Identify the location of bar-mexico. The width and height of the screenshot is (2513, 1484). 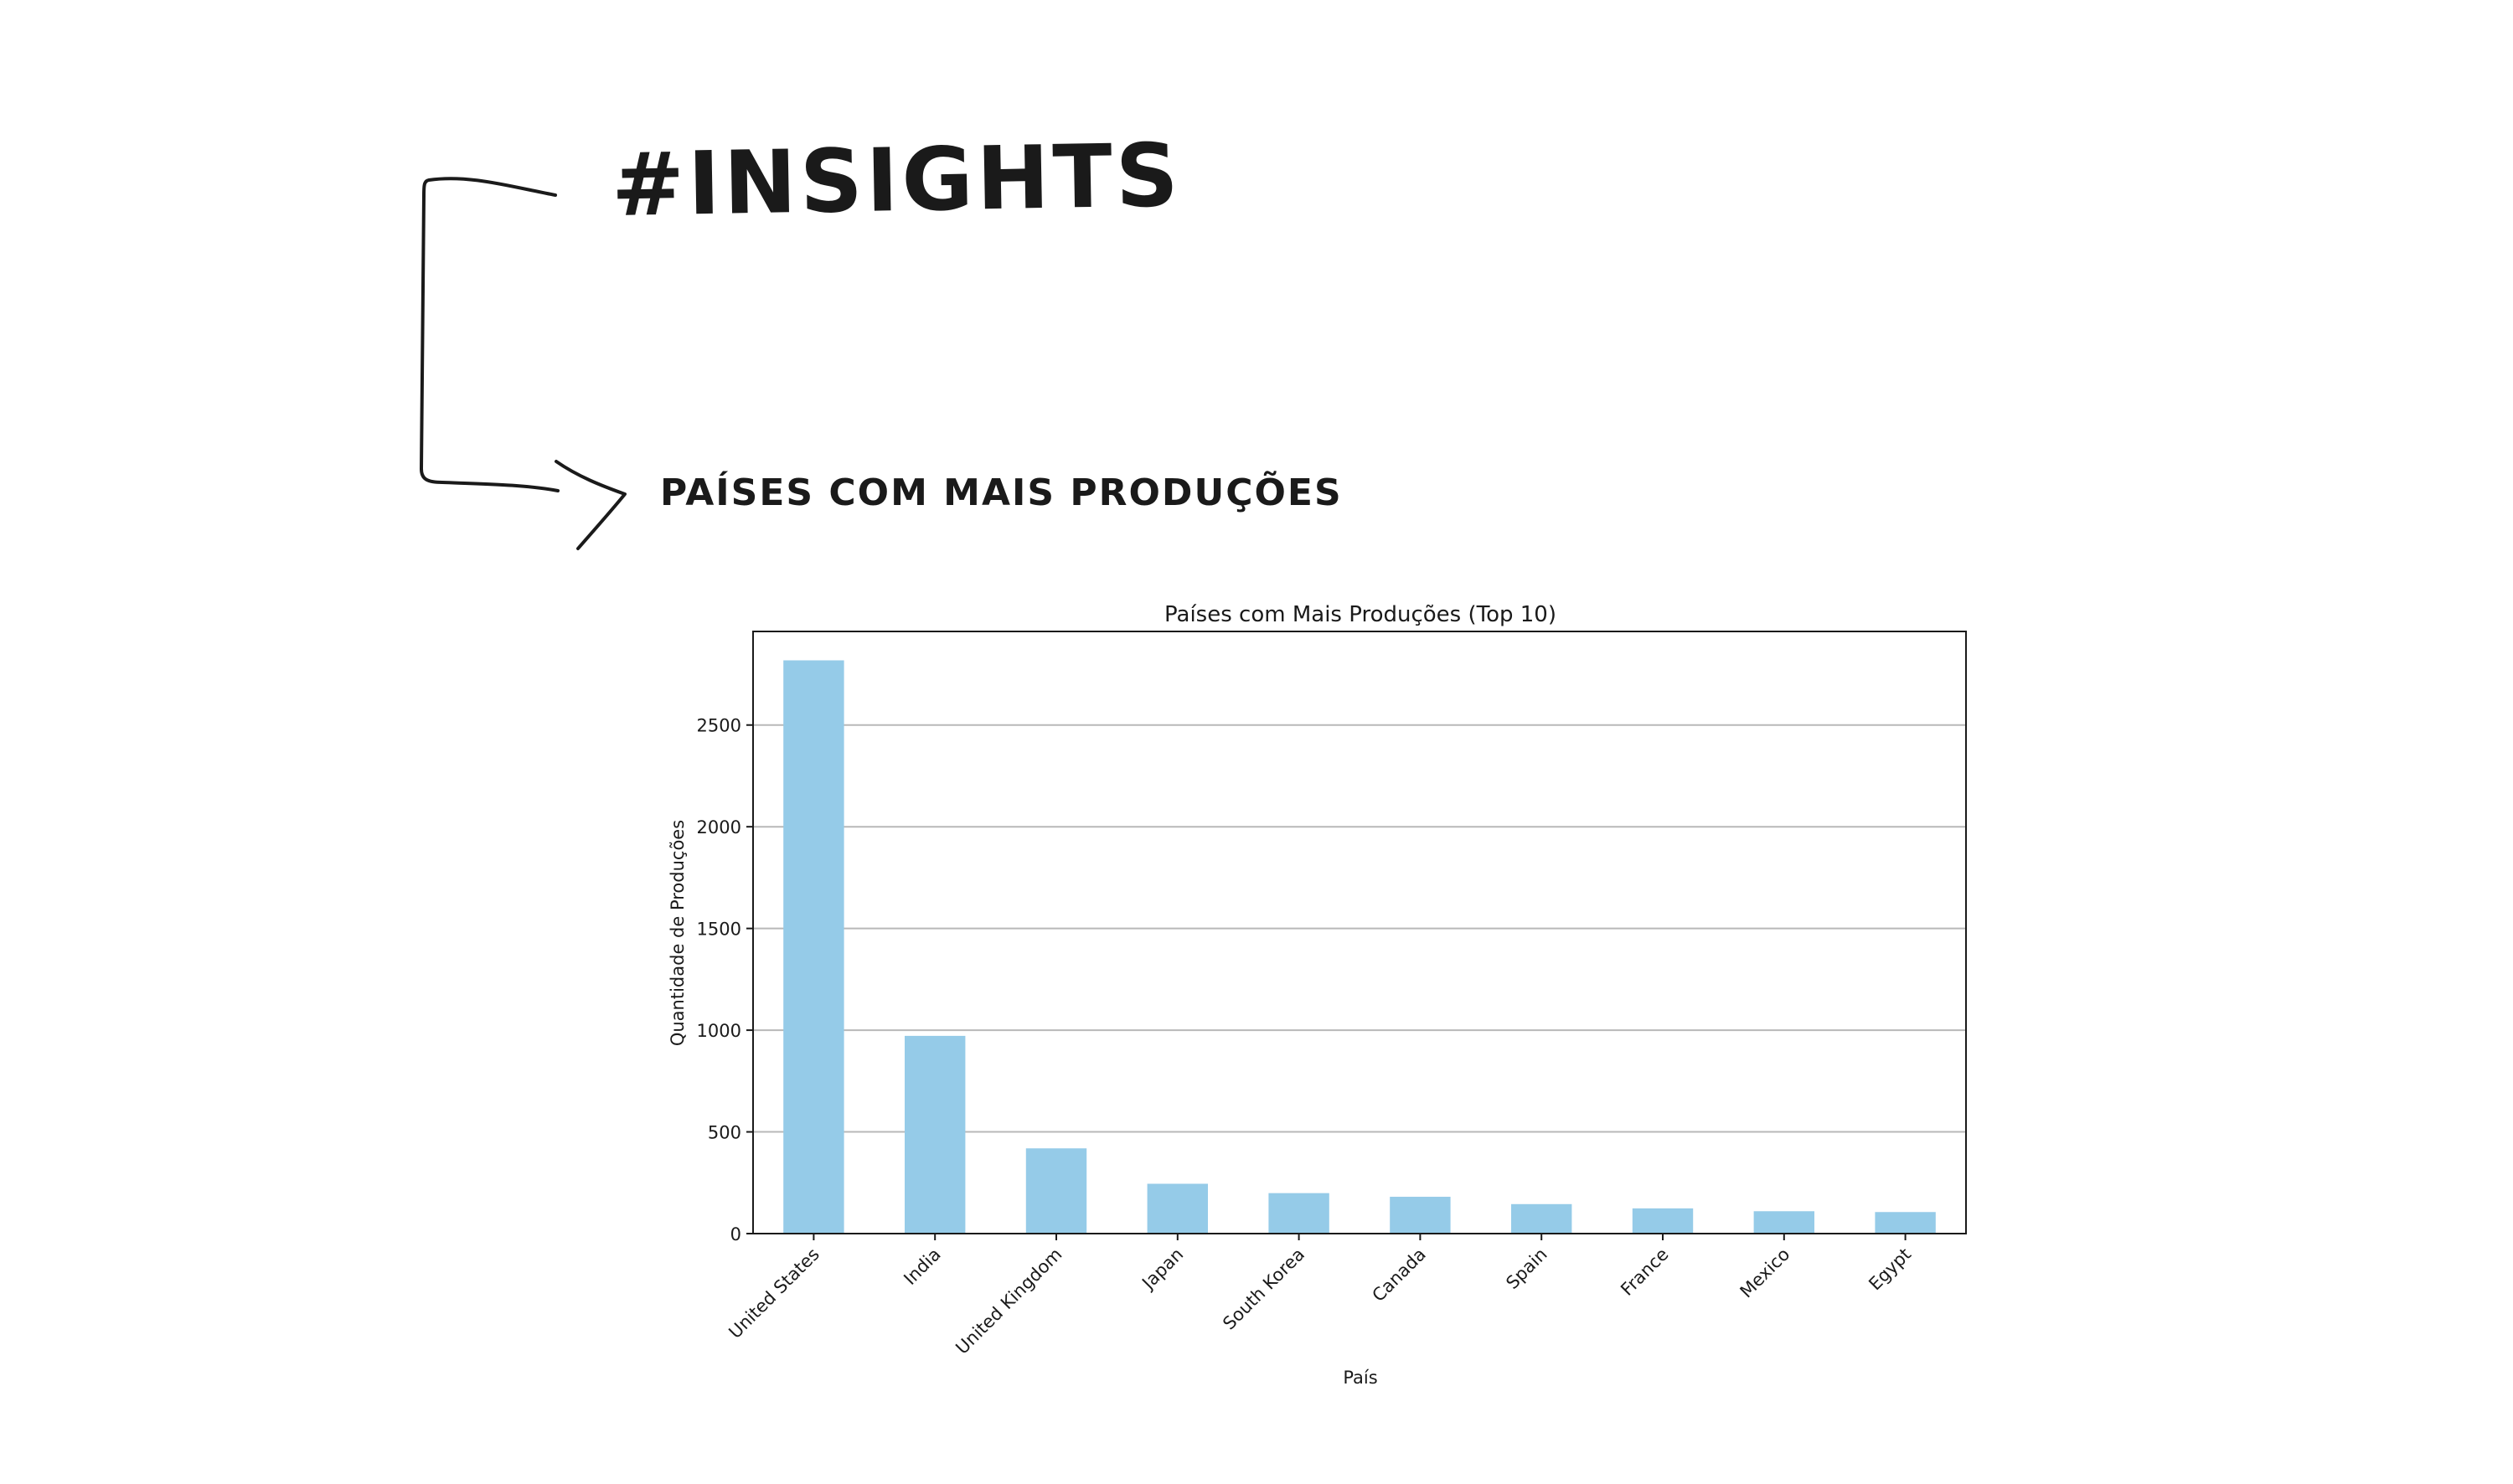
(1783, 1222).